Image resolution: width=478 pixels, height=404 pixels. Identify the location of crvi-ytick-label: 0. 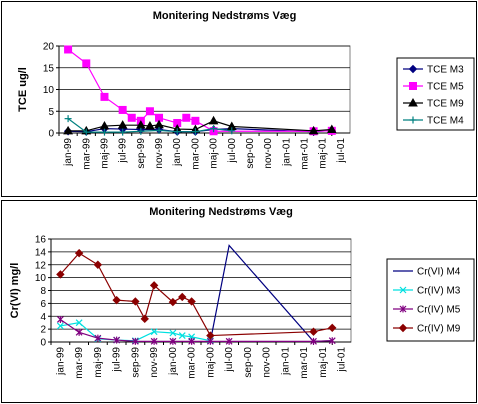
(43, 343).